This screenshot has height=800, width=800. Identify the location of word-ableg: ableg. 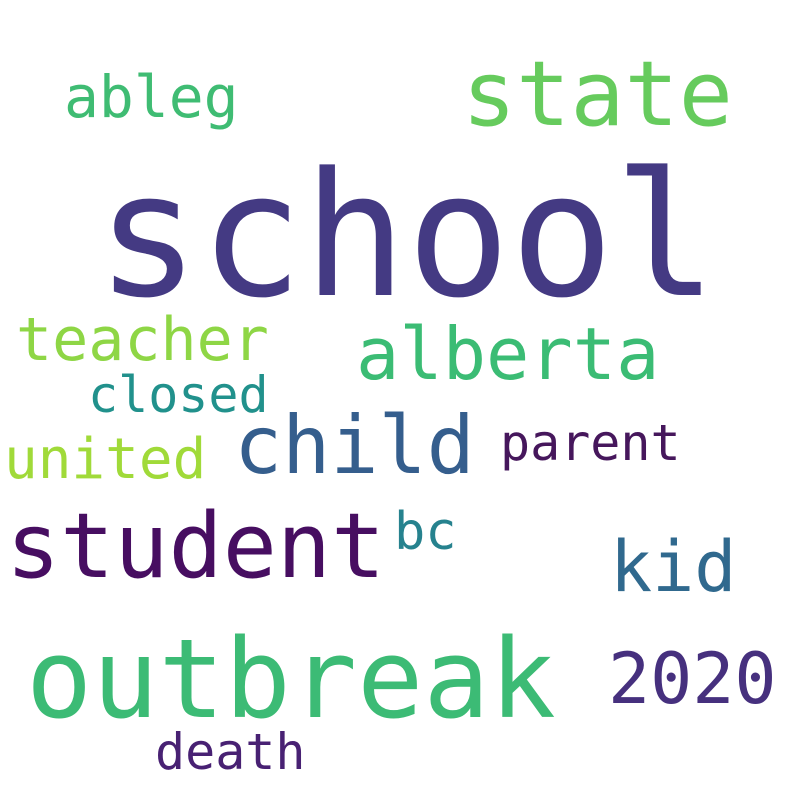
(151, 97).